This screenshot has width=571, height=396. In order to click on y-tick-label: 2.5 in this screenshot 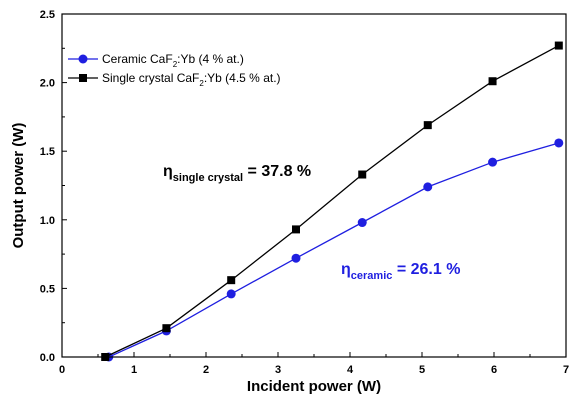, I will do `click(47, 15)`.